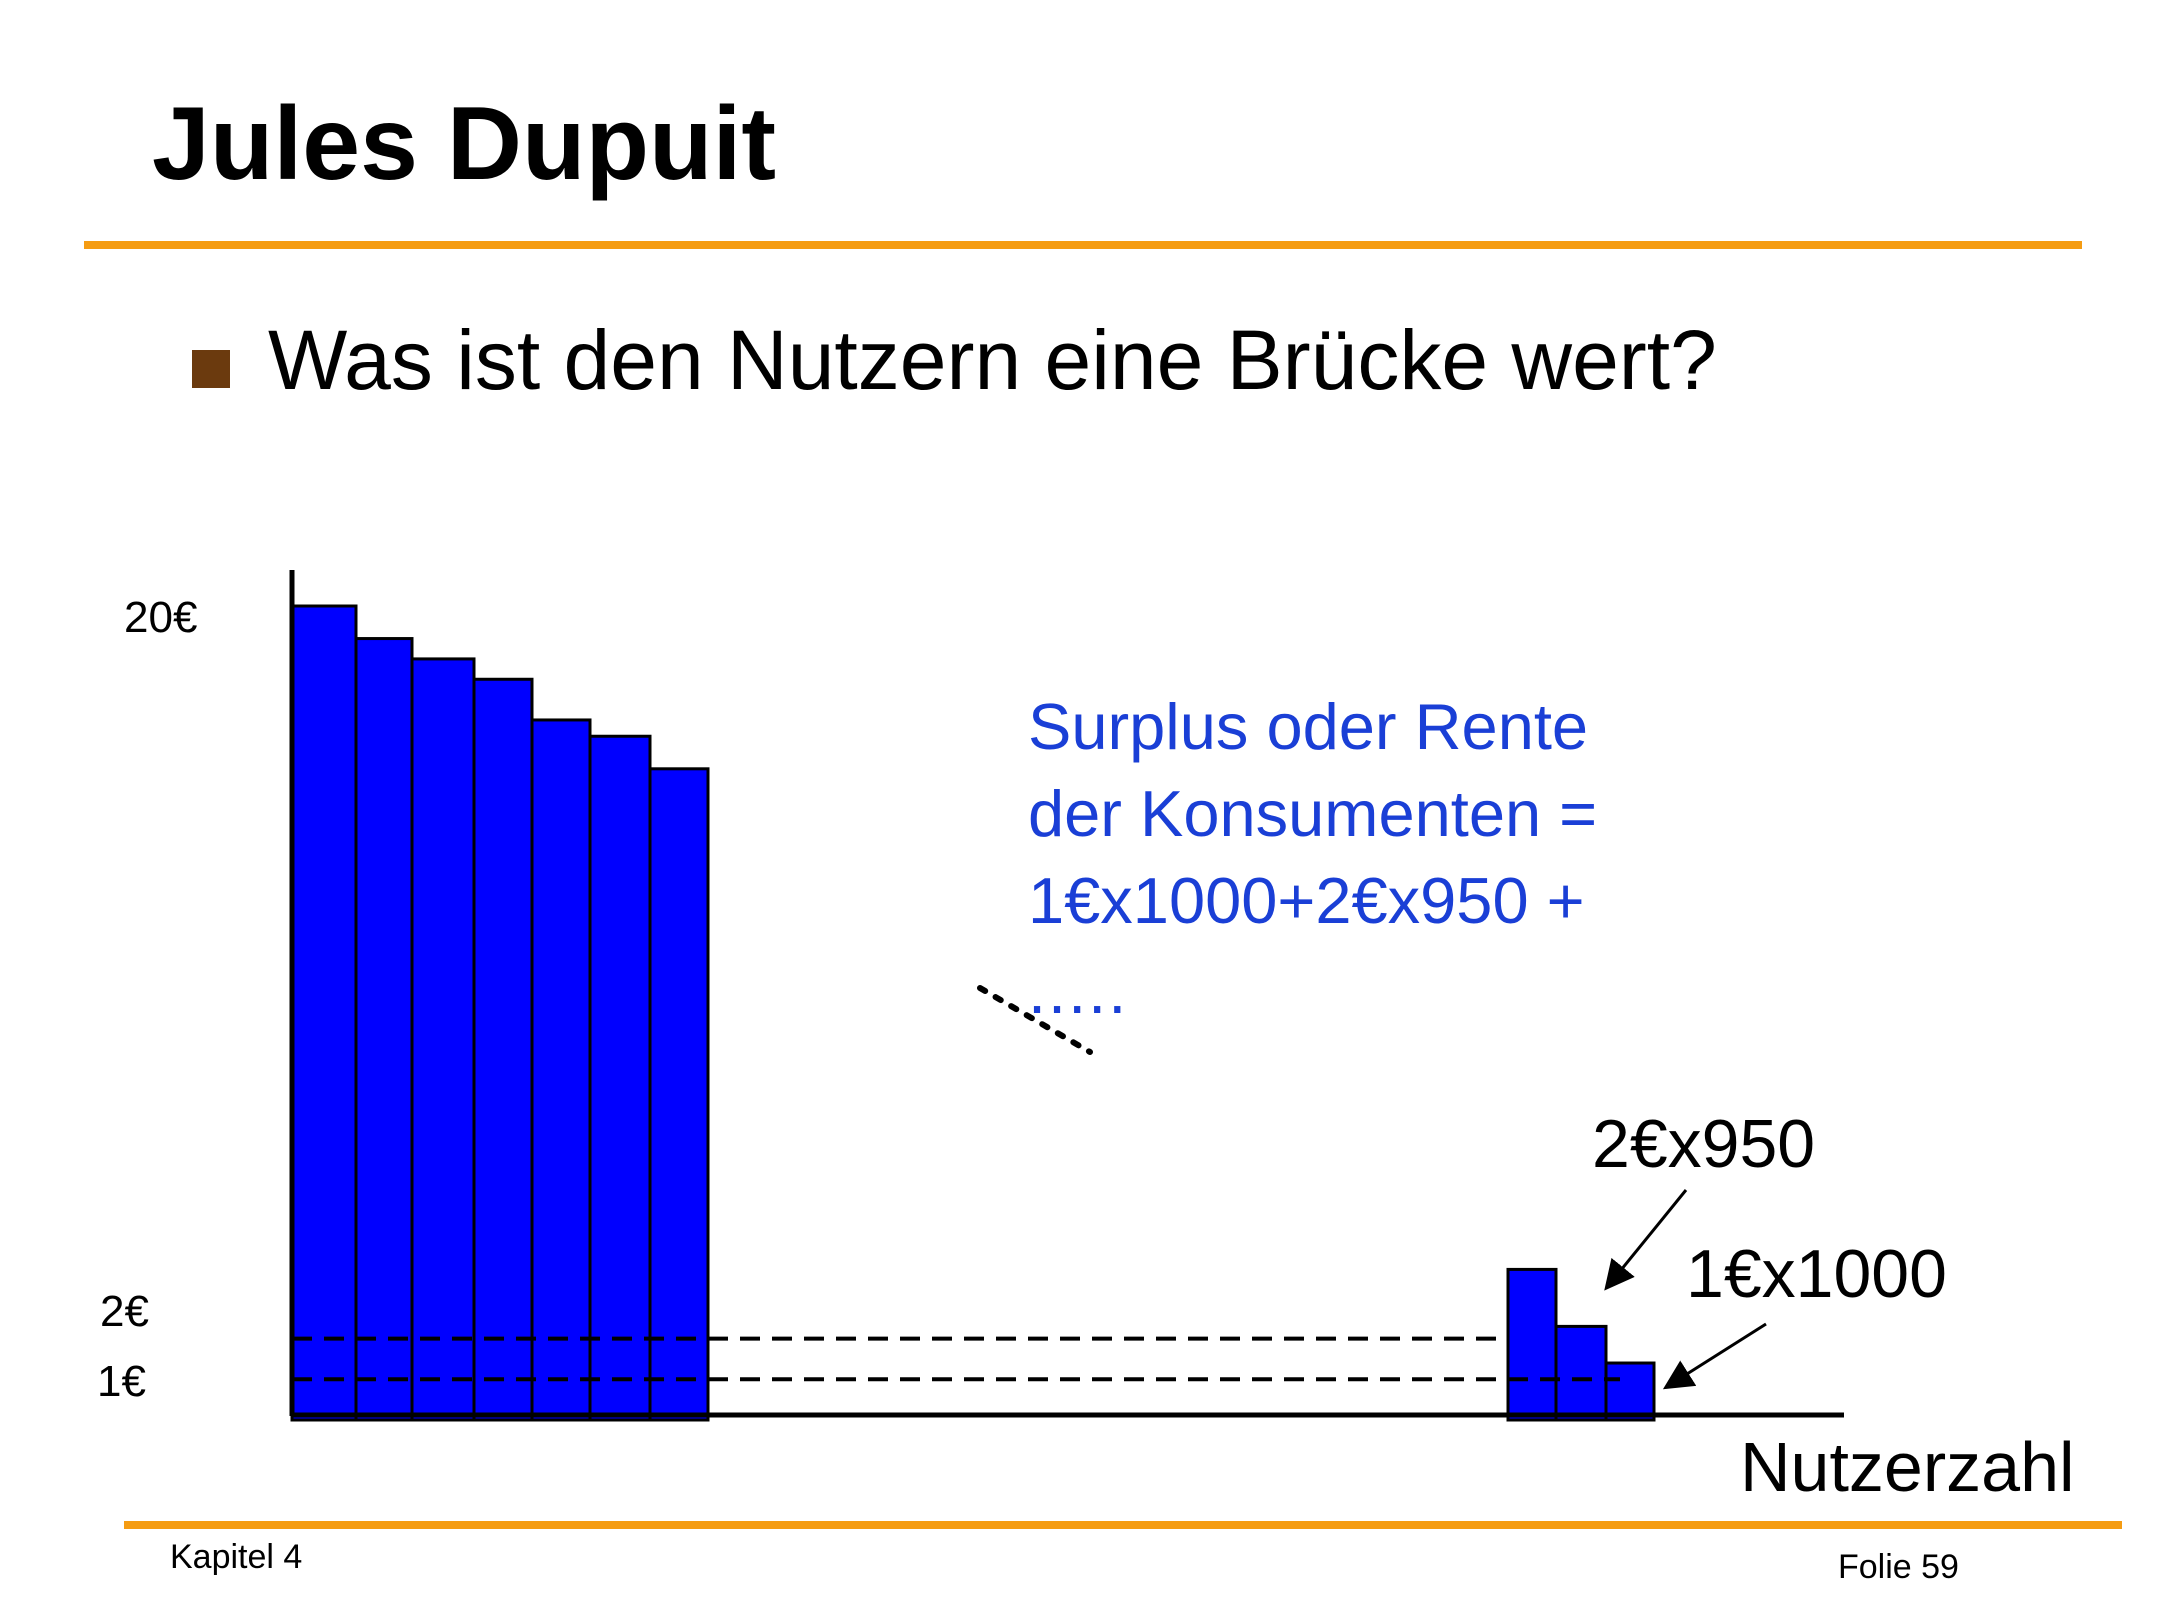 The image size is (2160, 1620). Describe the element at coordinates (1816, 1274) in the screenshot. I see `annotation-1eur-x-1000: 1€x1000` at that location.